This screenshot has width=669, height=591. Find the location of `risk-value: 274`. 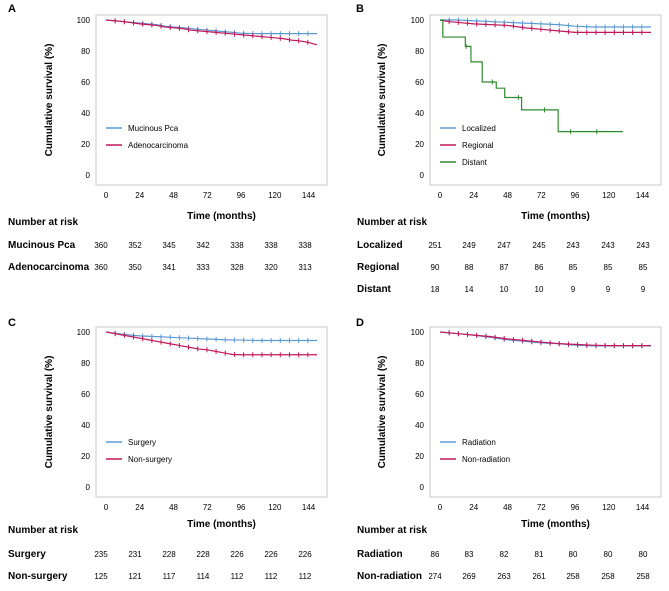

risk-value: 274 is located at coordinates (435, 576).